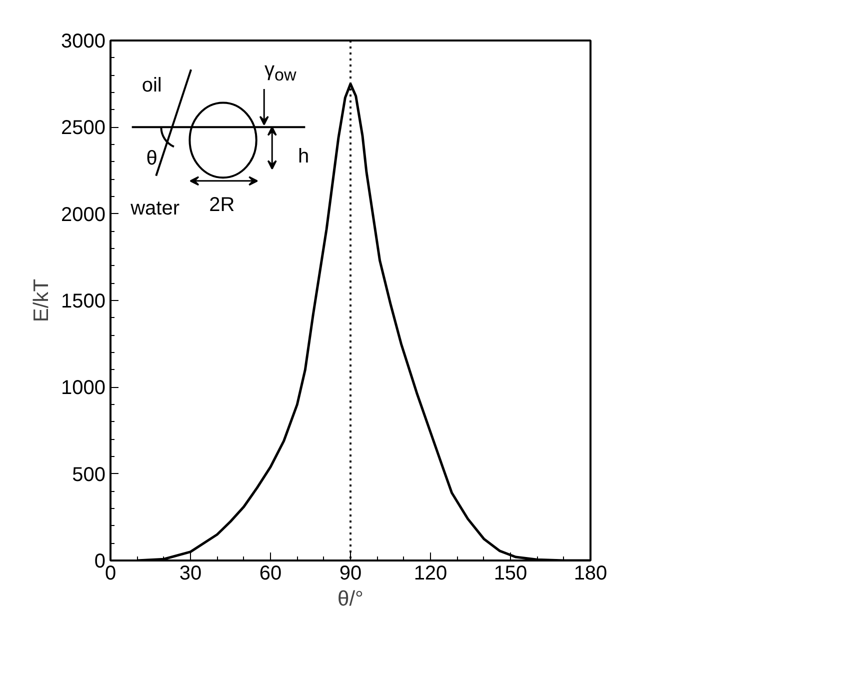  Describe the element at coordinates (83, 41) in the screenshot. I see `y-tick-label: 3000` at that location.